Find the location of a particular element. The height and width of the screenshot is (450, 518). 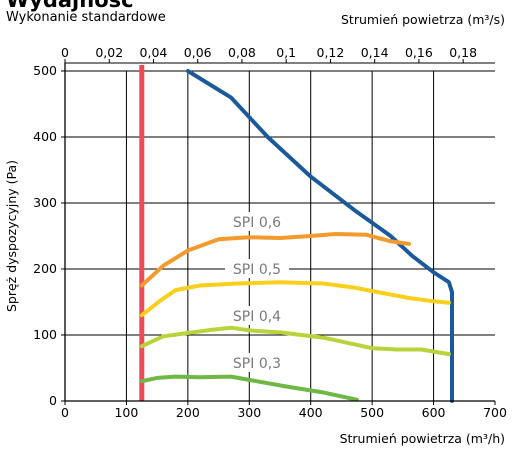

x-tick-label-top: 0,16 is located at coordinates (419, 52).